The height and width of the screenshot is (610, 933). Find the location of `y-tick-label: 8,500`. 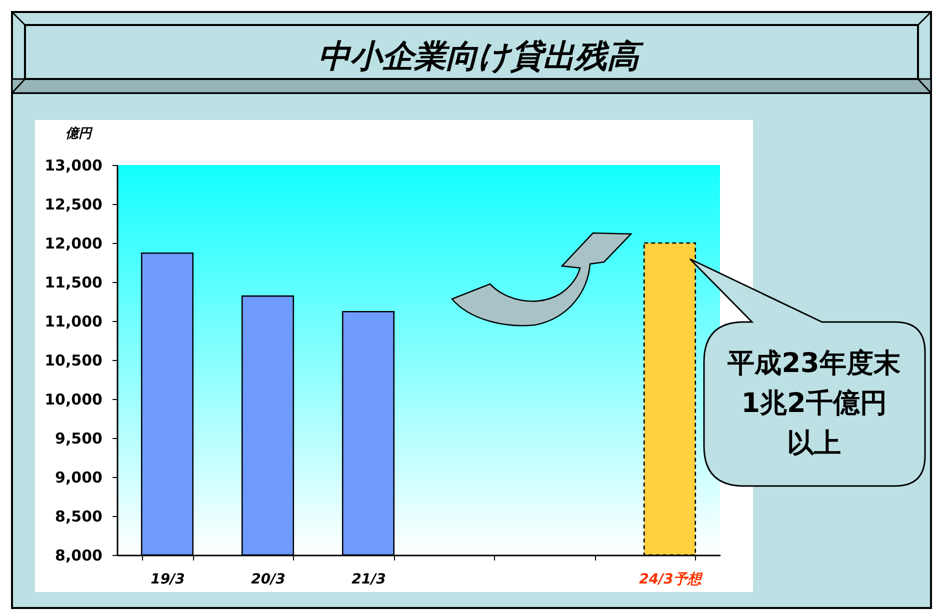

y-tick-label: 8,500 is located at coordinates (78, 517).